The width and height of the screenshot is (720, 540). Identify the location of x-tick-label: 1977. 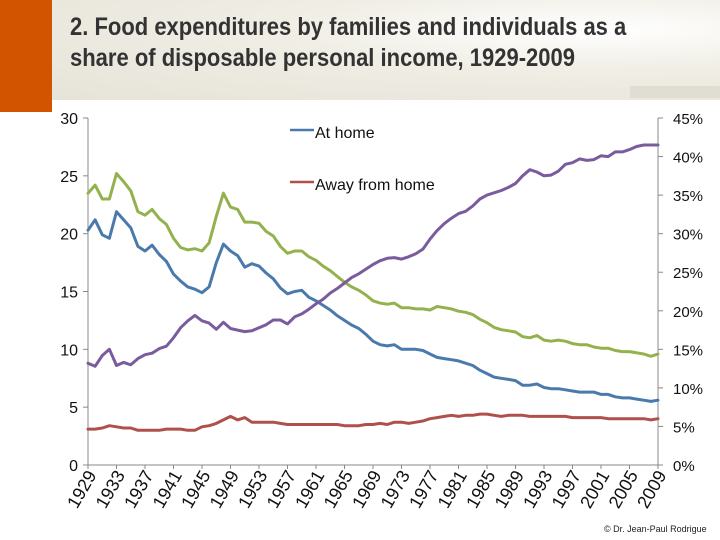
(423, 489).